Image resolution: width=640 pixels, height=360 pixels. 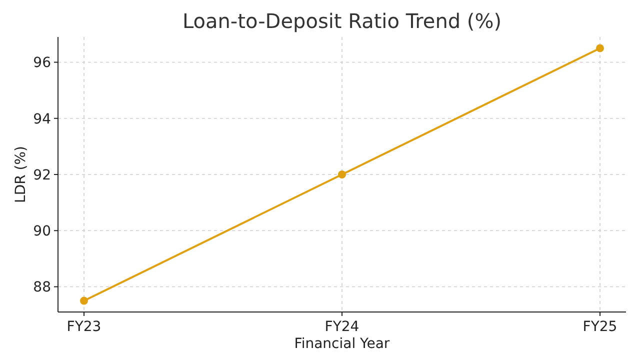 I want to click on y-tick-label: 90, so click(x=42, y=232).